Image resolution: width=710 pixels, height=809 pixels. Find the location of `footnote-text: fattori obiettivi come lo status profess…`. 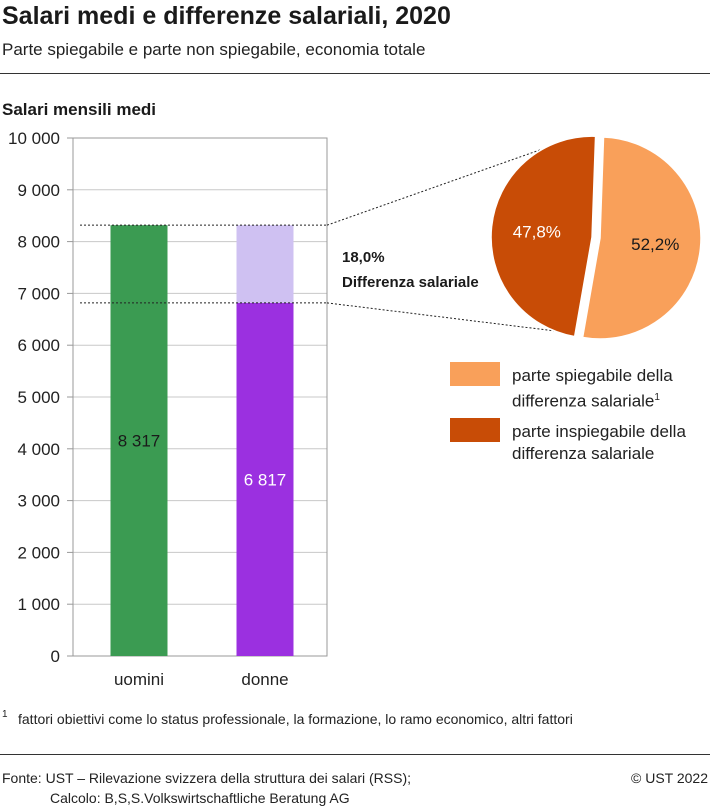

footnote-text: fattori obiettivi come lo status profess… is located at coordinates (295, 719).